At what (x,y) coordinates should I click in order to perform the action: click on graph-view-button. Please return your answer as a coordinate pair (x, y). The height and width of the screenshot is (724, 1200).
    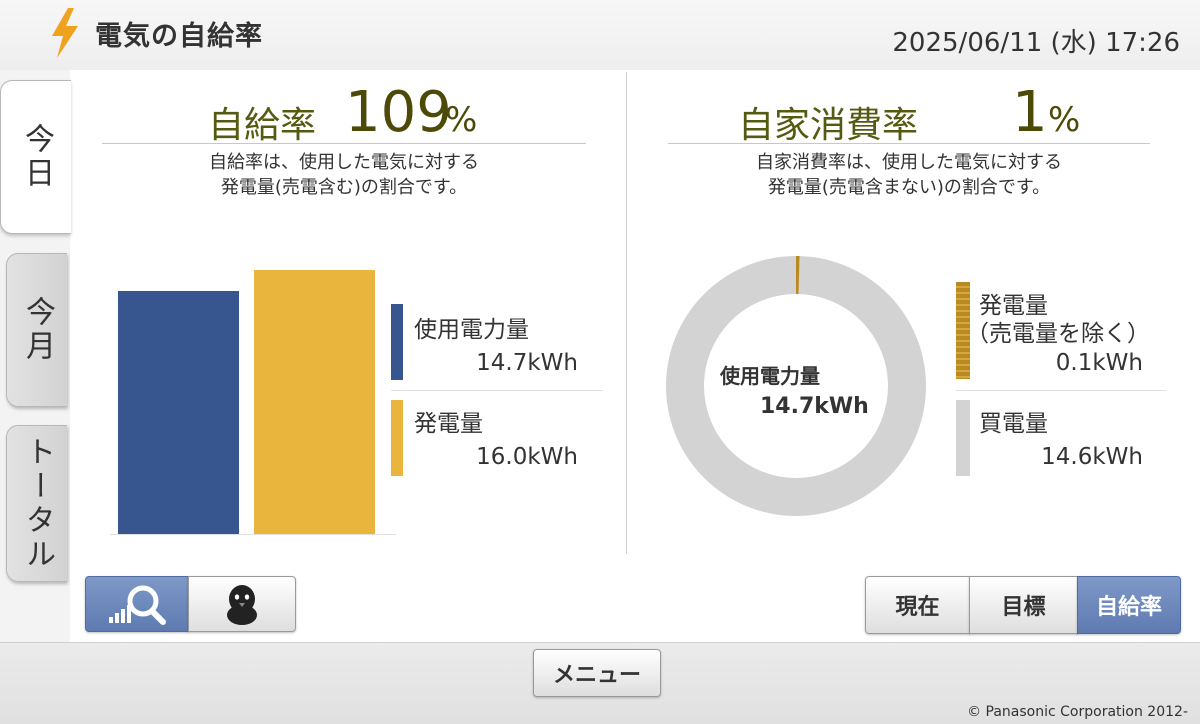
    Looking at the image, I should click on (137, 604).